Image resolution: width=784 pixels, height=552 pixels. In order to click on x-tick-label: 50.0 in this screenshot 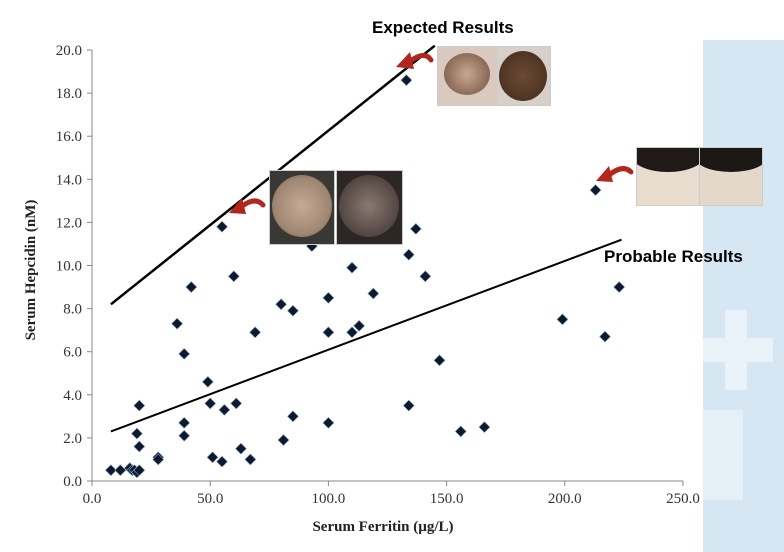, I will do `click(210, 499)`.